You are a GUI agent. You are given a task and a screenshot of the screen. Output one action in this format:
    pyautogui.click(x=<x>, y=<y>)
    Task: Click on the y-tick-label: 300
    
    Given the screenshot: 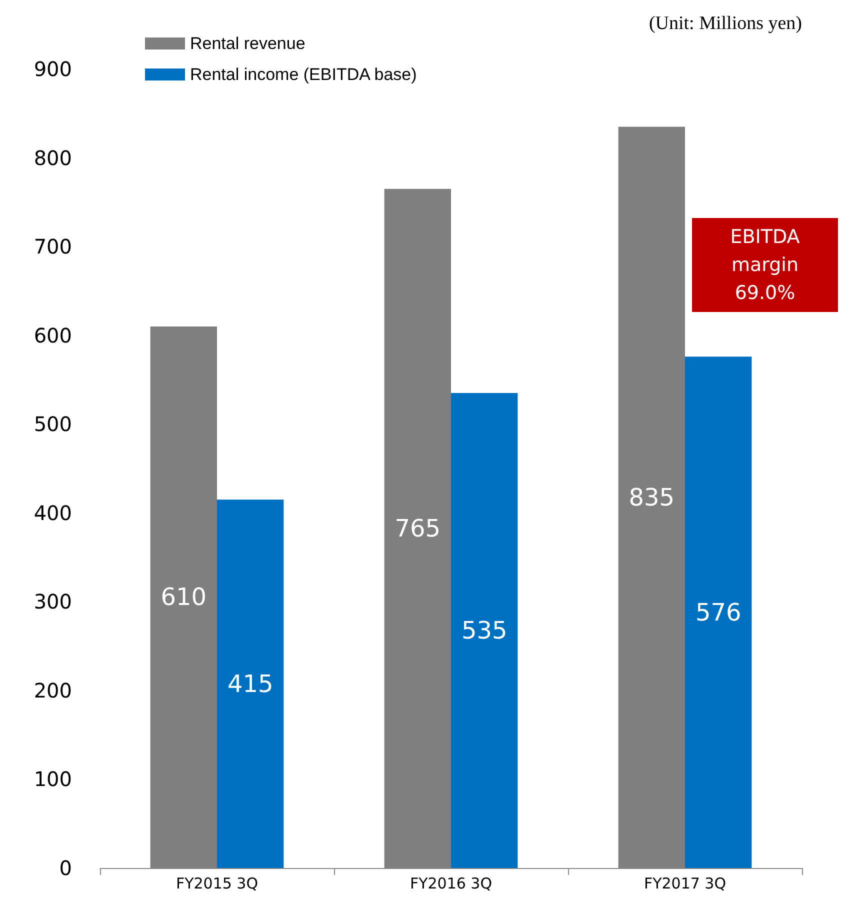 What is the action you would take?
    pyautogui.click(x=53, y=602)
    